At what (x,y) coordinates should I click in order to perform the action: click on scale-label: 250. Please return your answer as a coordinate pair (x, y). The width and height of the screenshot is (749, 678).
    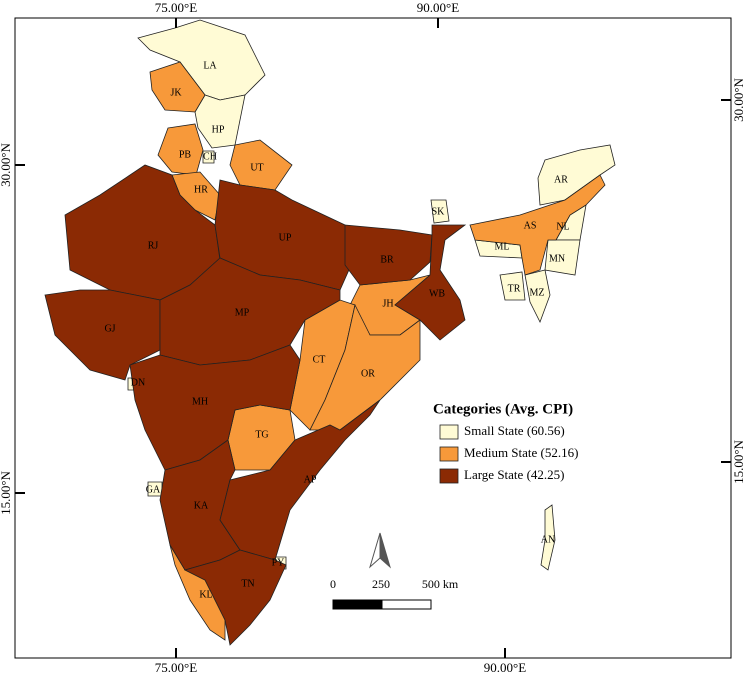
    Looking at the image, I should click on (381, 584).